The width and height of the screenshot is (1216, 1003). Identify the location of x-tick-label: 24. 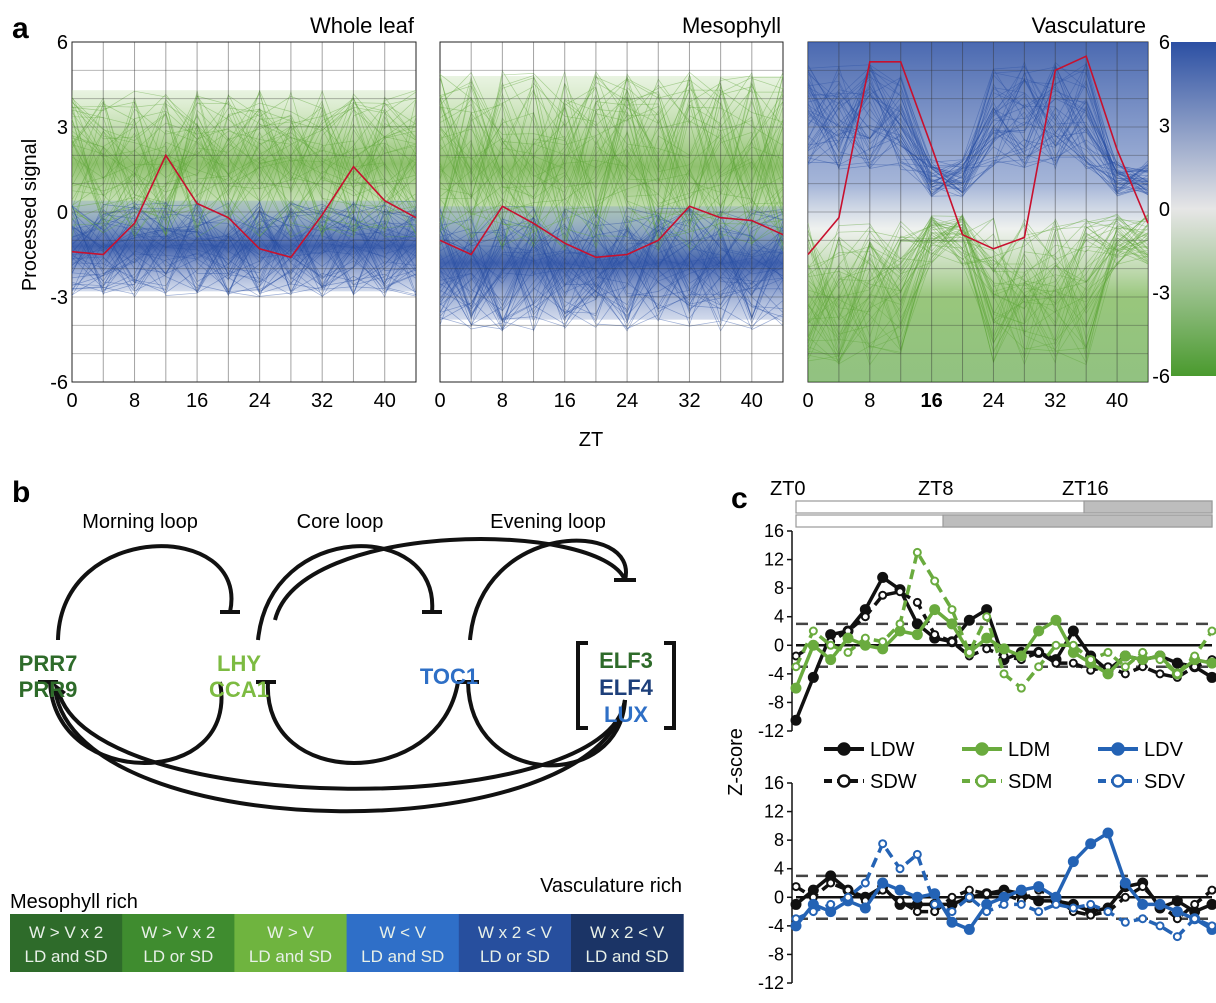
(993, 401).